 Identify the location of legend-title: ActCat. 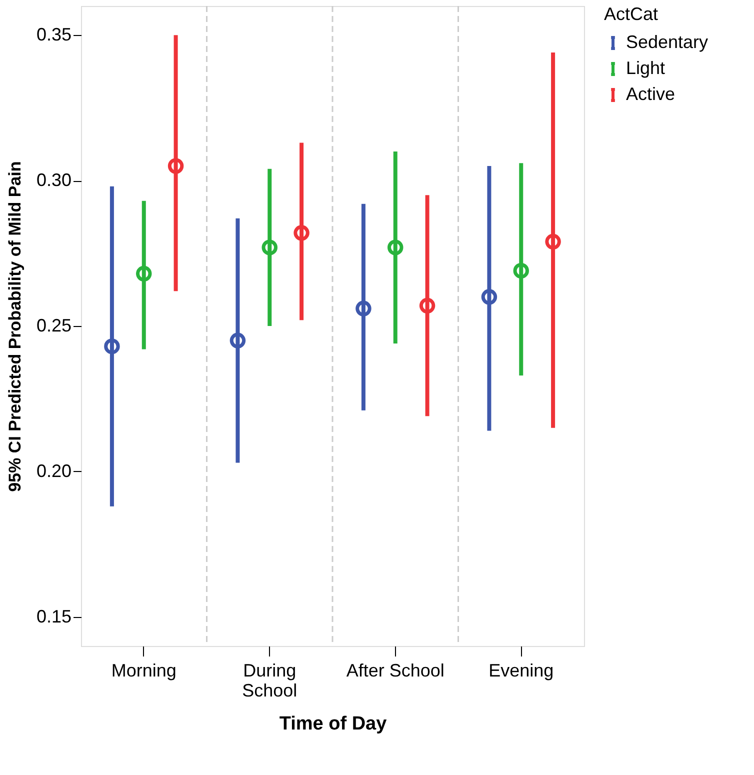
(631, 14).